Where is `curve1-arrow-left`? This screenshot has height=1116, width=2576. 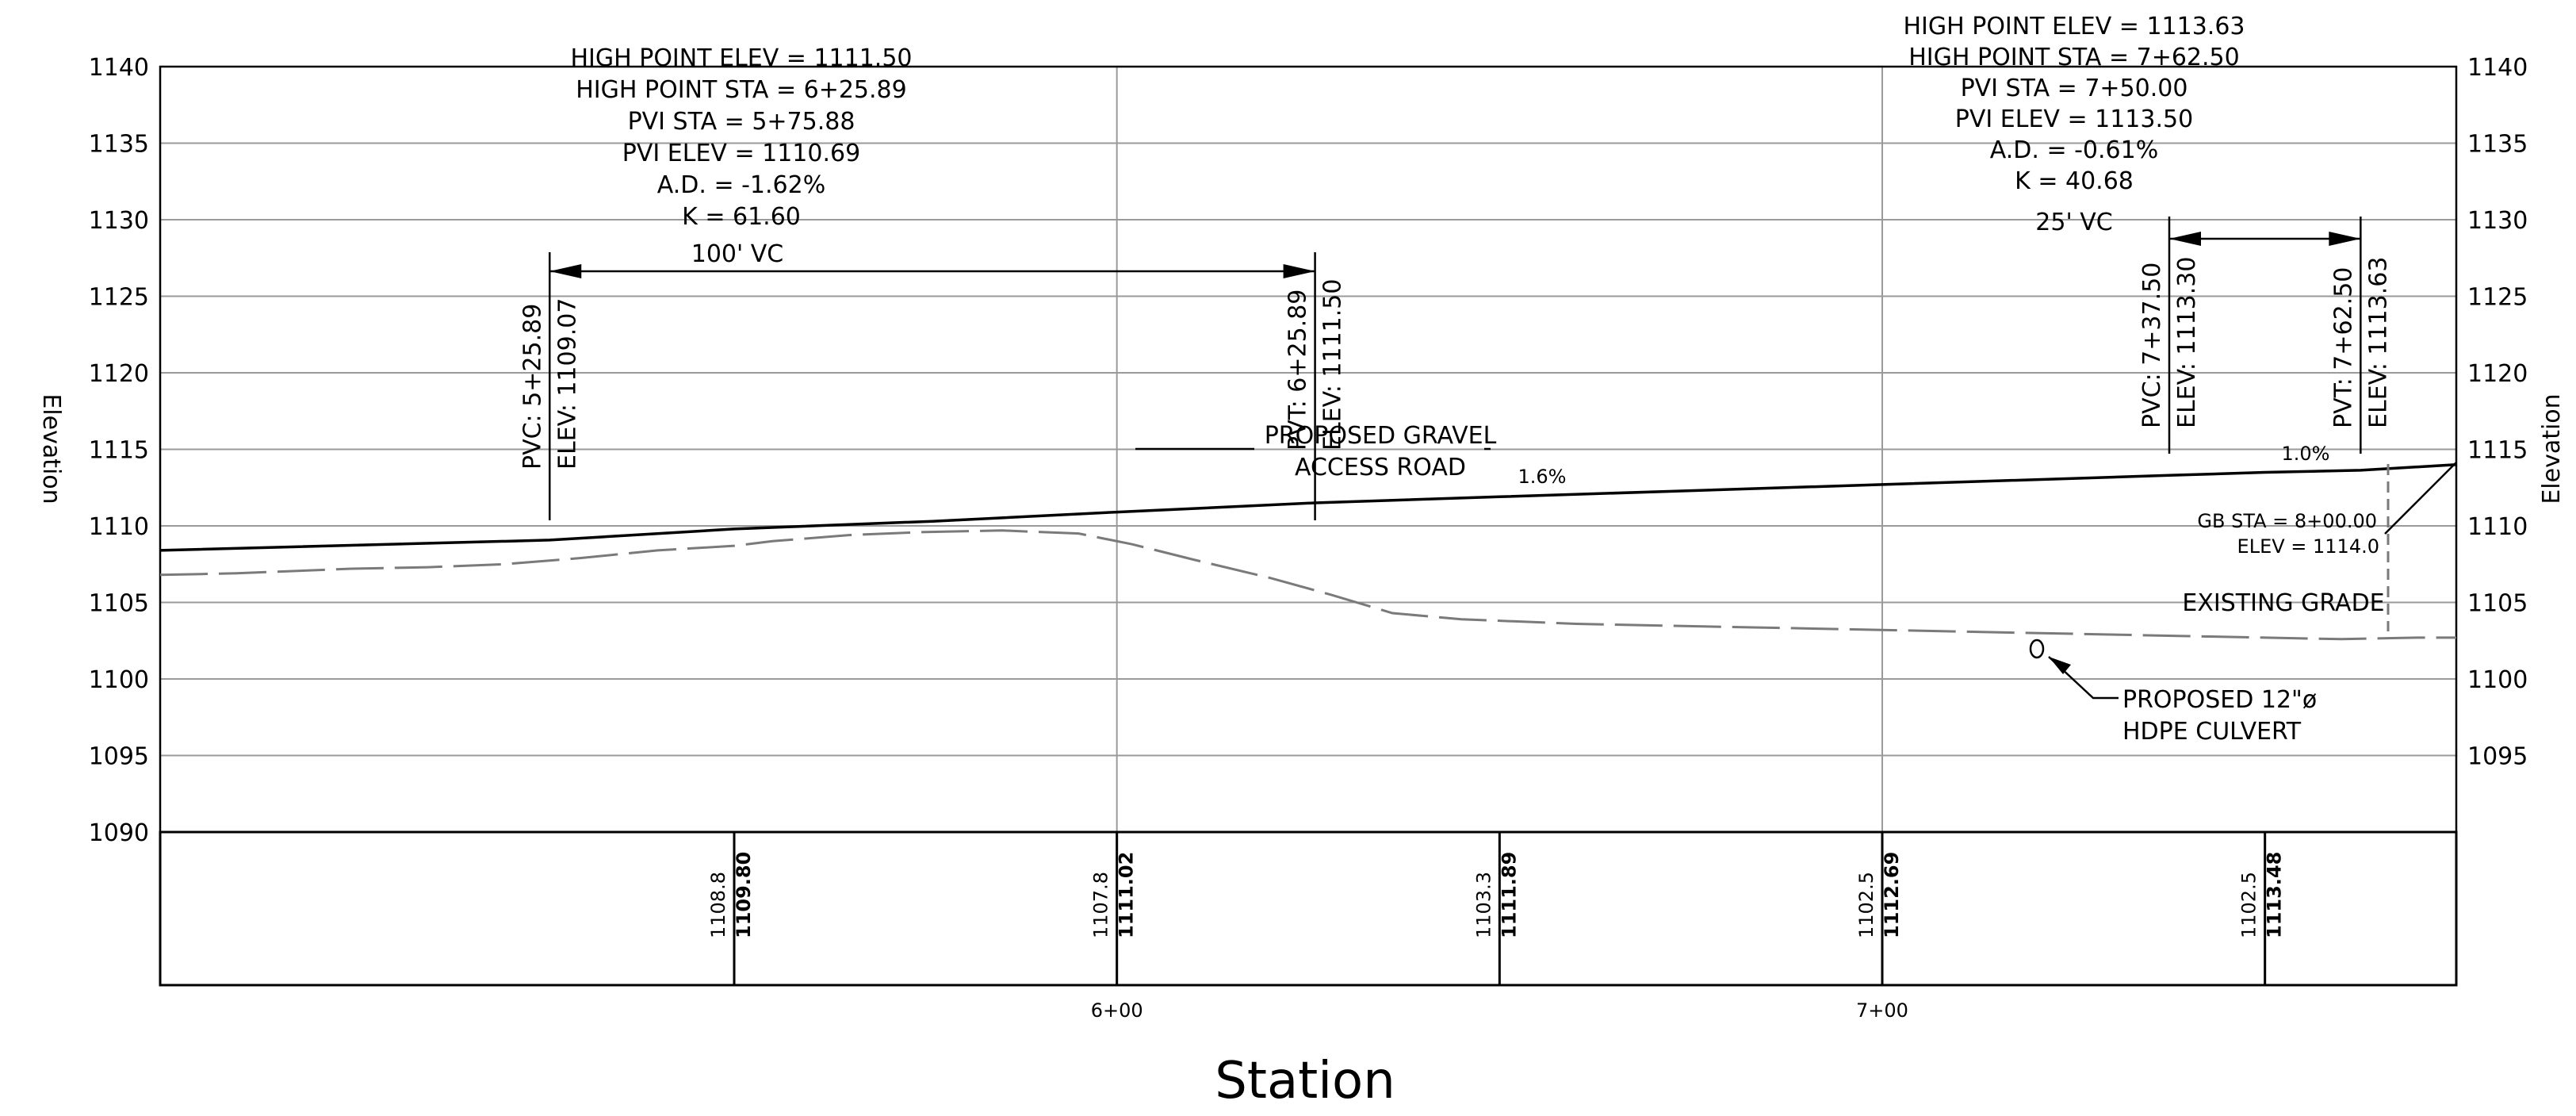
curve1-arrow-left is located at coordinates (565, 271).